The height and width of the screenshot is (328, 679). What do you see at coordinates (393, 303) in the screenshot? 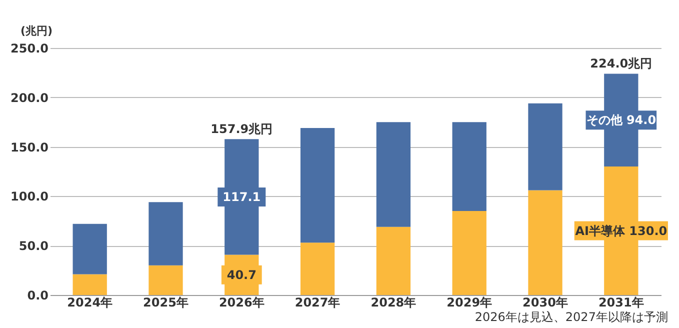
I see `x-tick-label: 2028年` at bounding box center [393, 303].